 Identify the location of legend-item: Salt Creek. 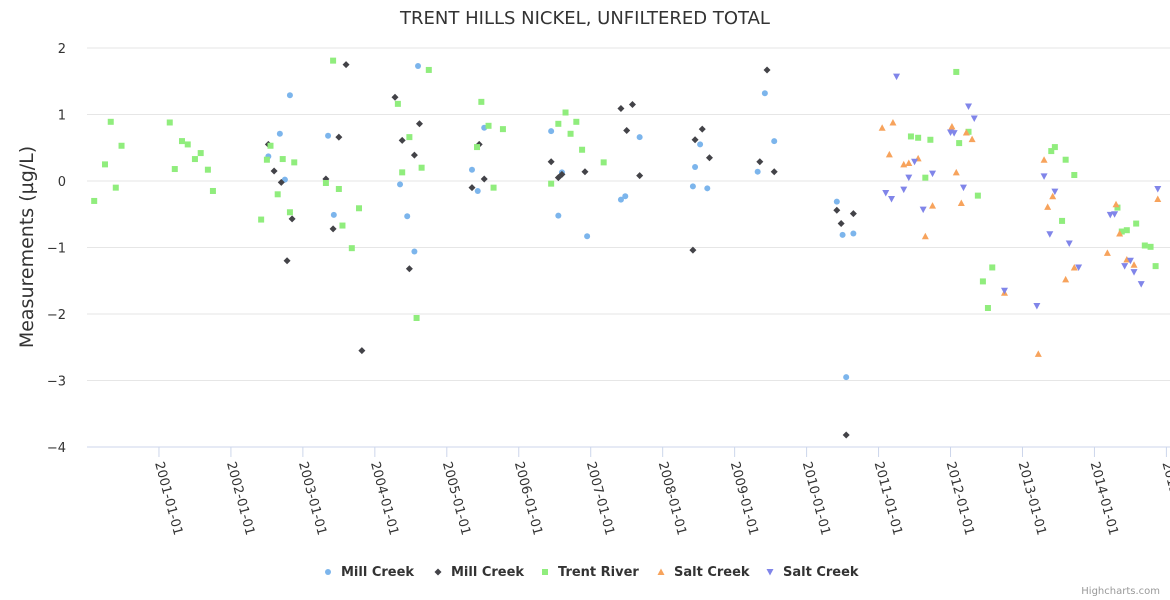
(812, 572).